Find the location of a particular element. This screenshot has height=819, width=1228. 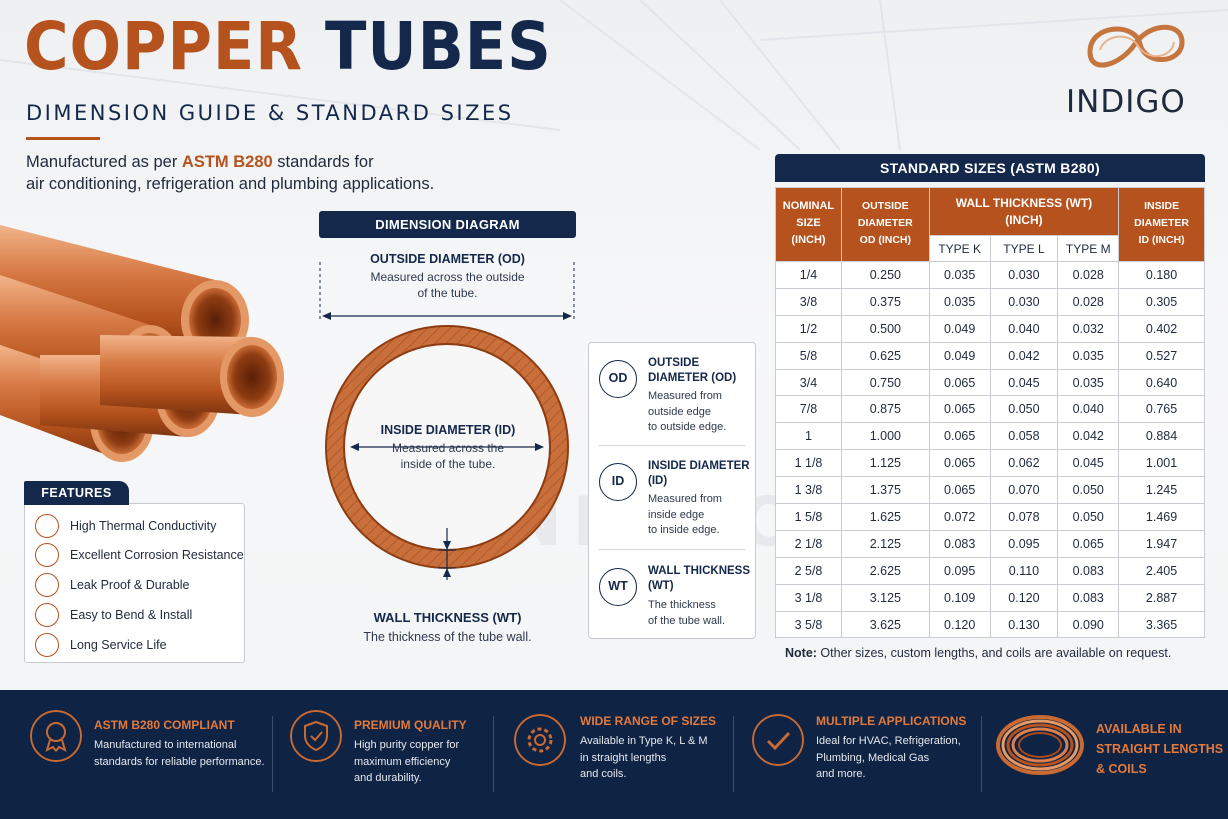

table-row: 2 1/8 2.125 0.083 0.095 0.065 1.947 is located at coordinates (990, 543).